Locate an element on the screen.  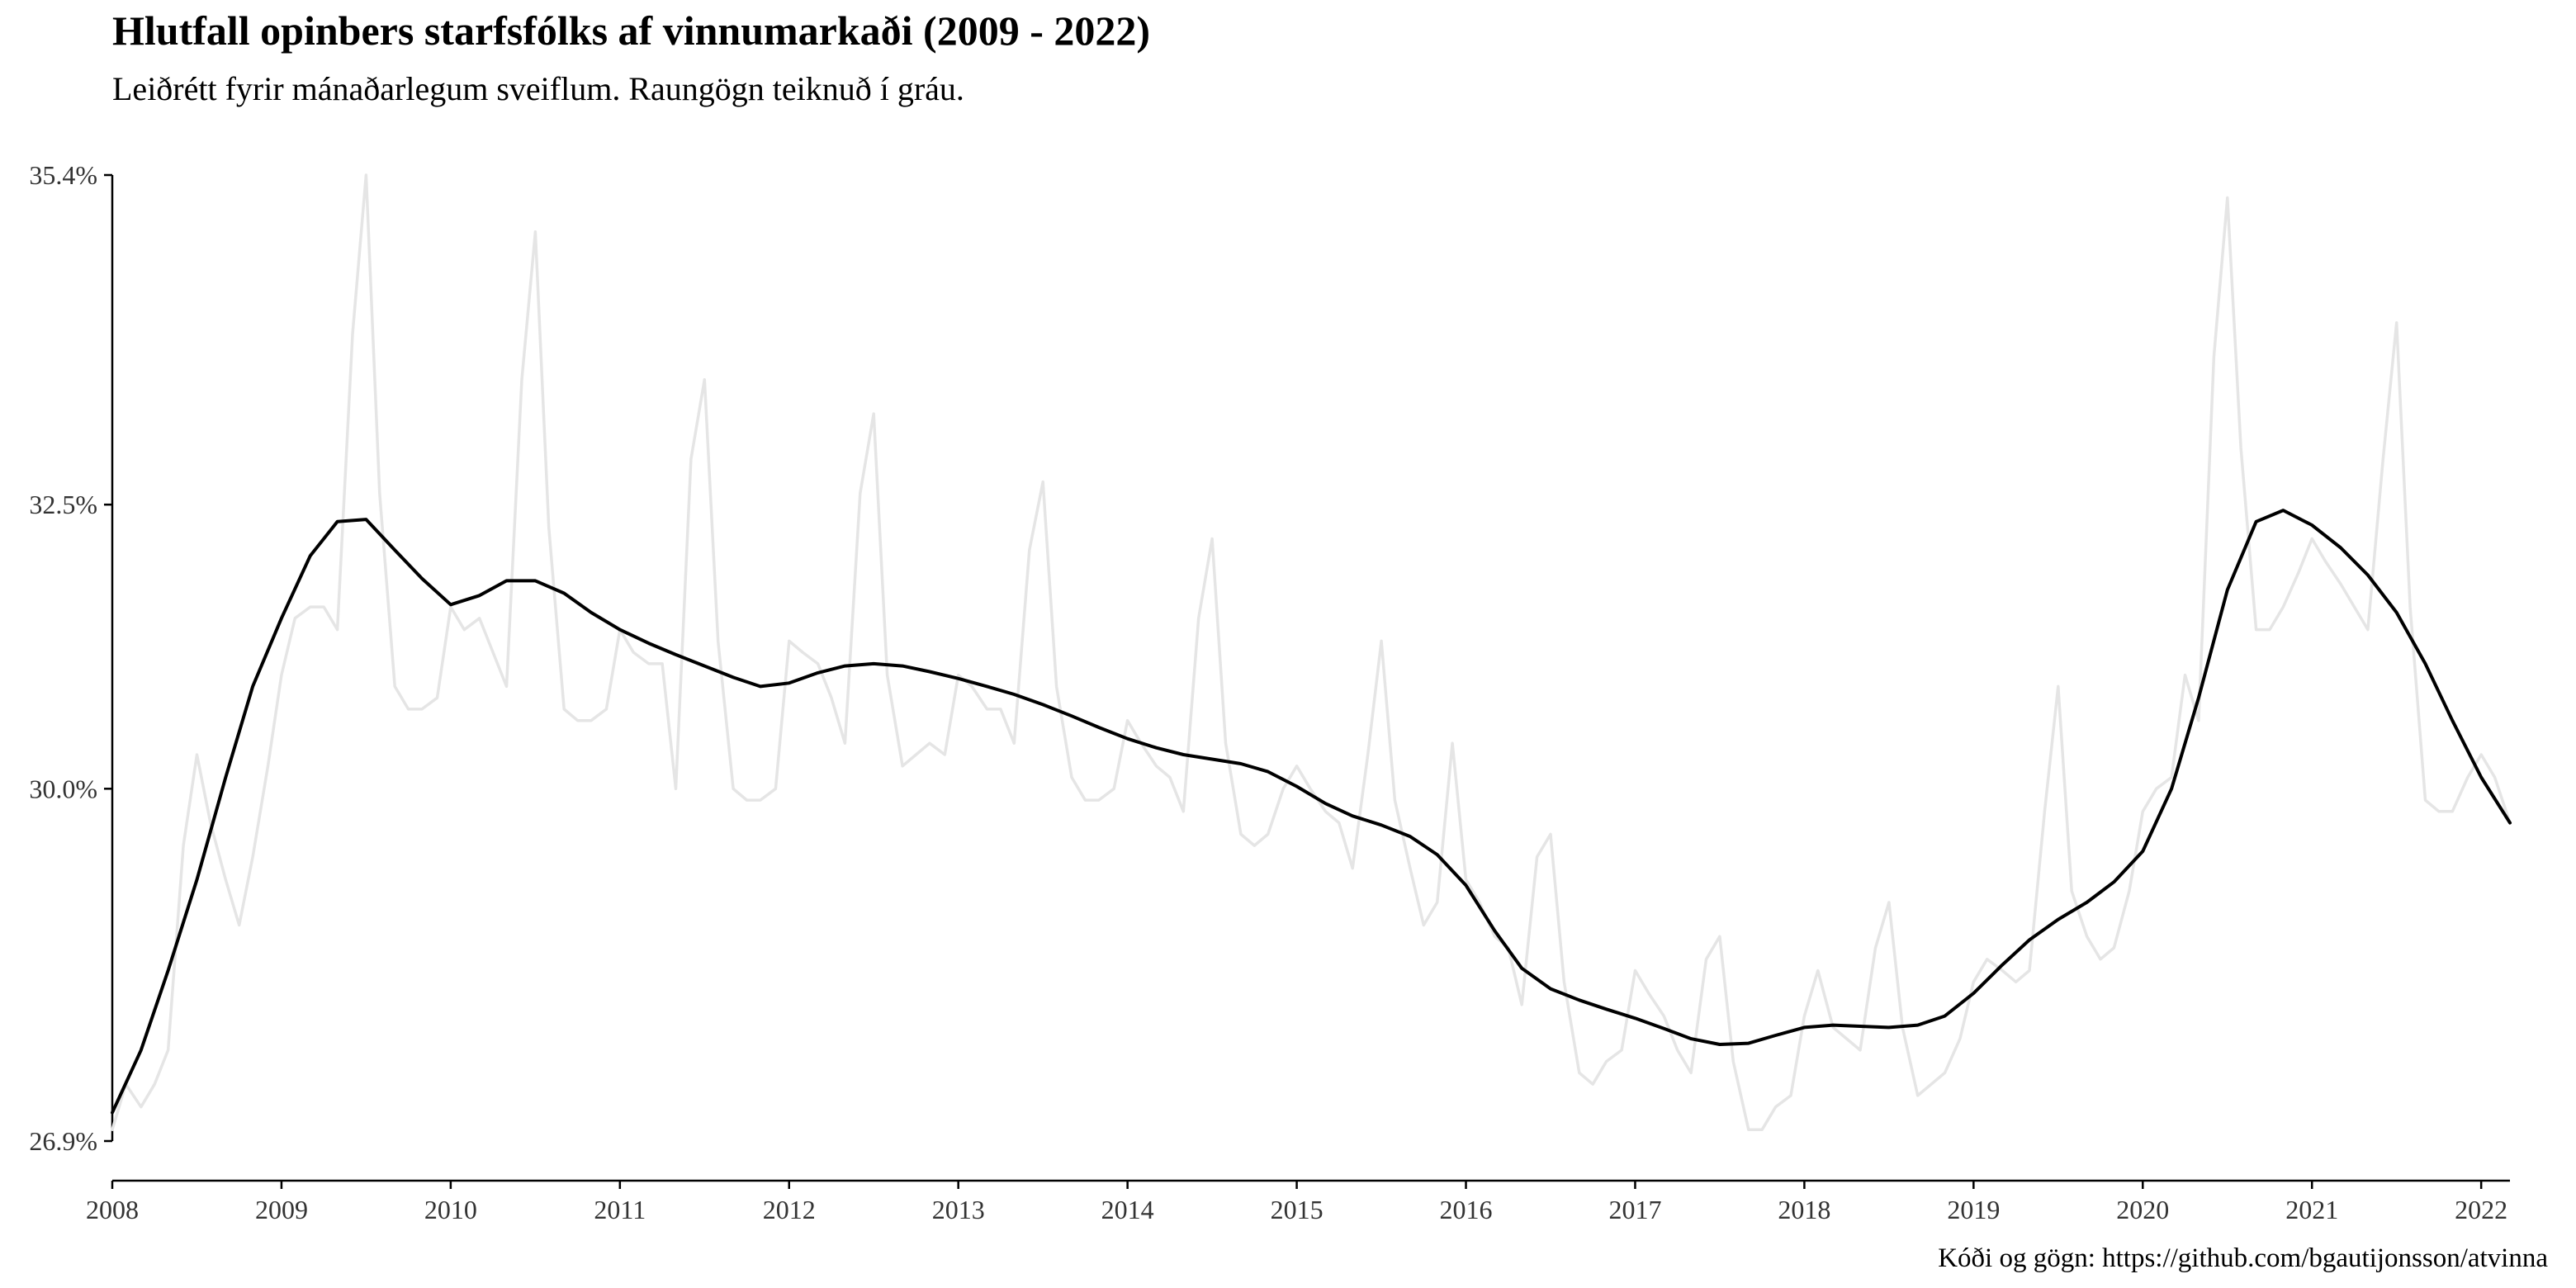
x-tick-label: 2018 is located at coordinates (1804, 1209).